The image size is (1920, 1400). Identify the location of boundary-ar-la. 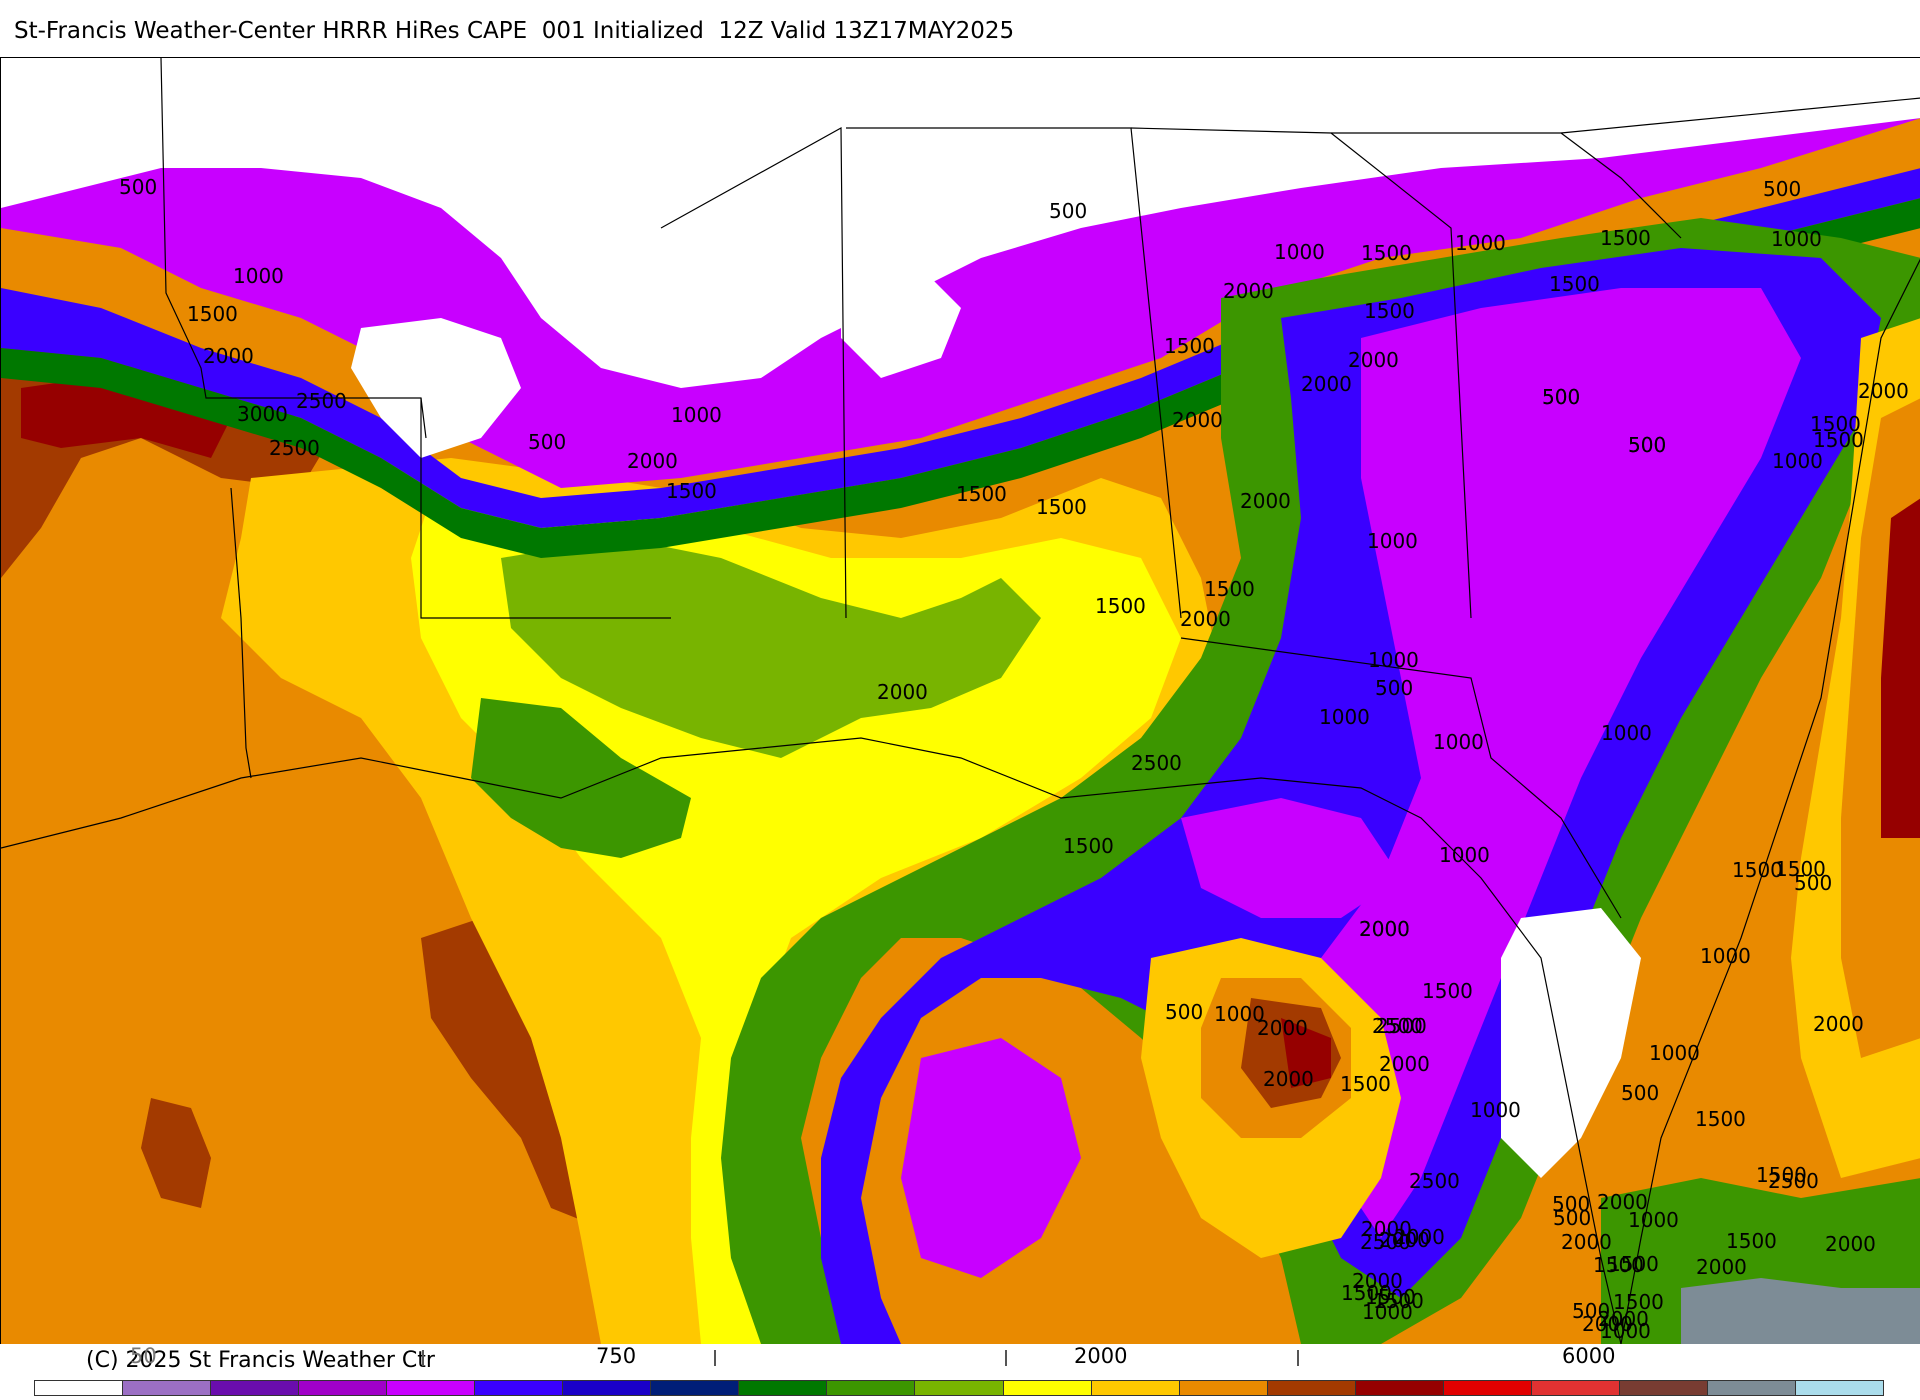
(545, 508).